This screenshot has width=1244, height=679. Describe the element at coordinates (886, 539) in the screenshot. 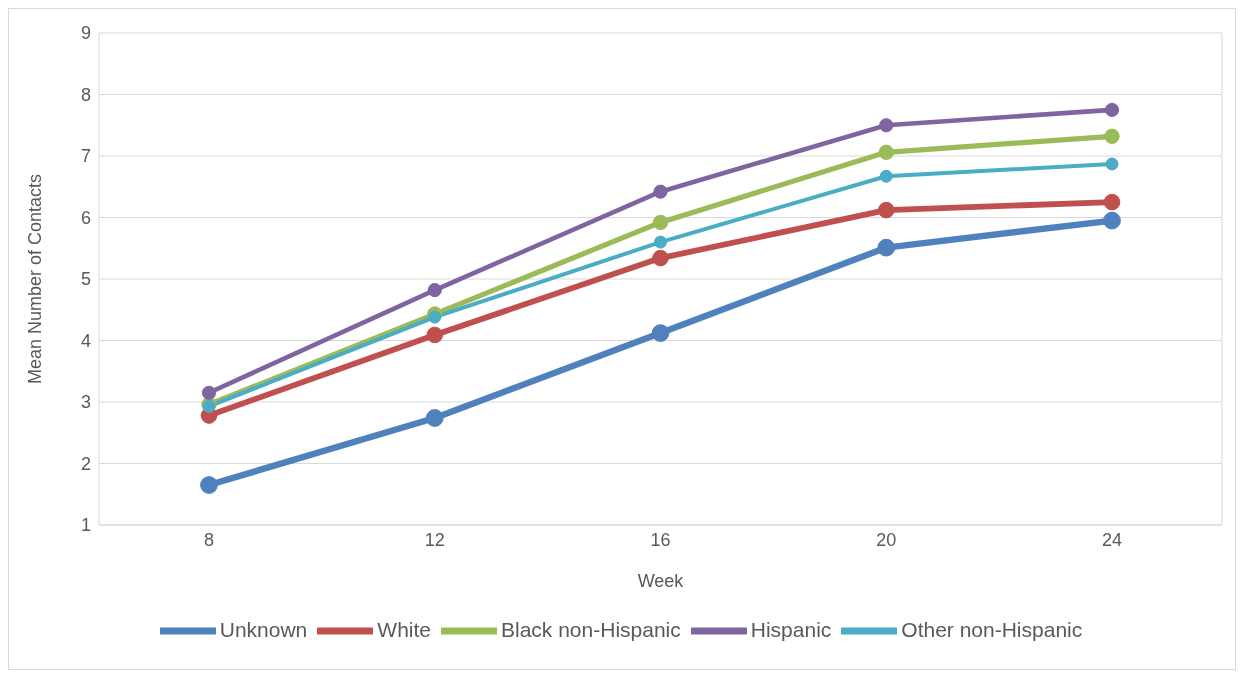

I see `x-tick-label: 20` at that location.